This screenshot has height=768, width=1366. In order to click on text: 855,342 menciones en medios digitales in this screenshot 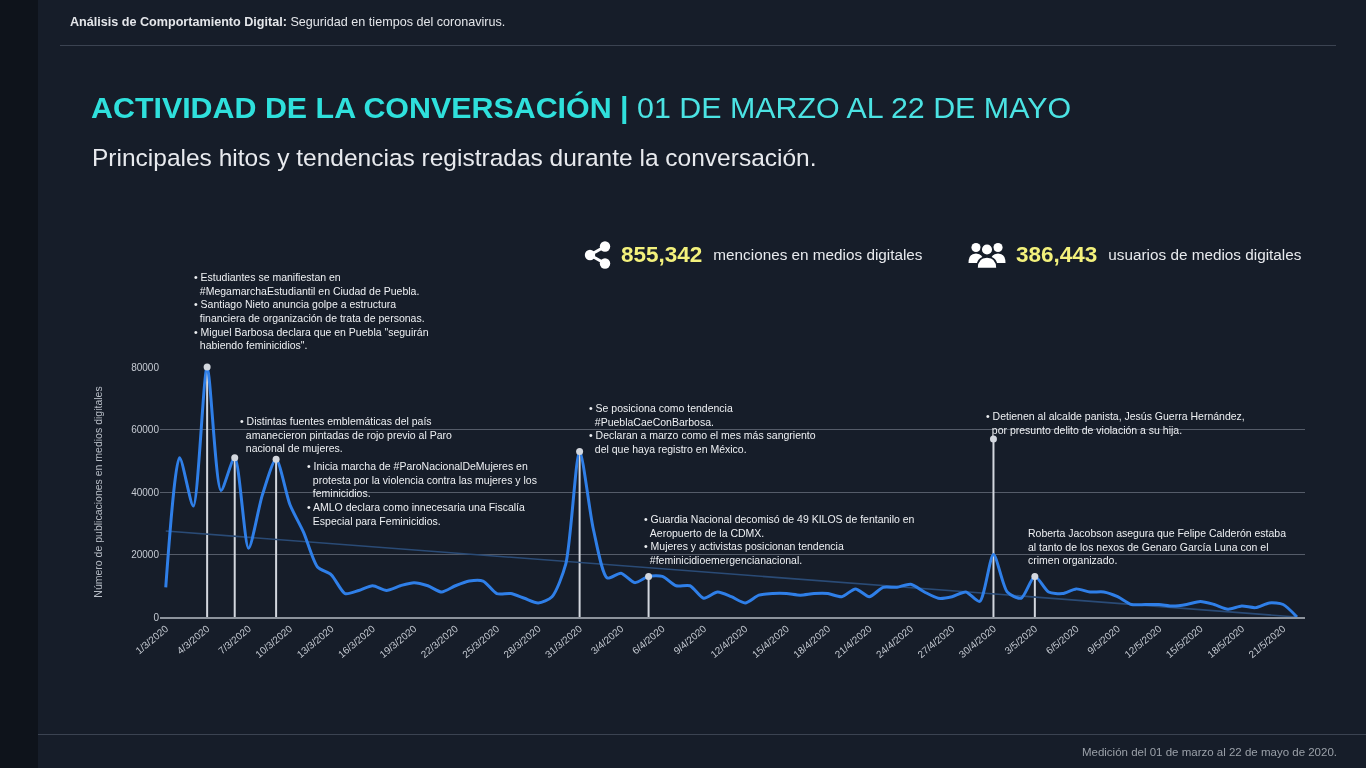, I will do `click(772, 255)`.